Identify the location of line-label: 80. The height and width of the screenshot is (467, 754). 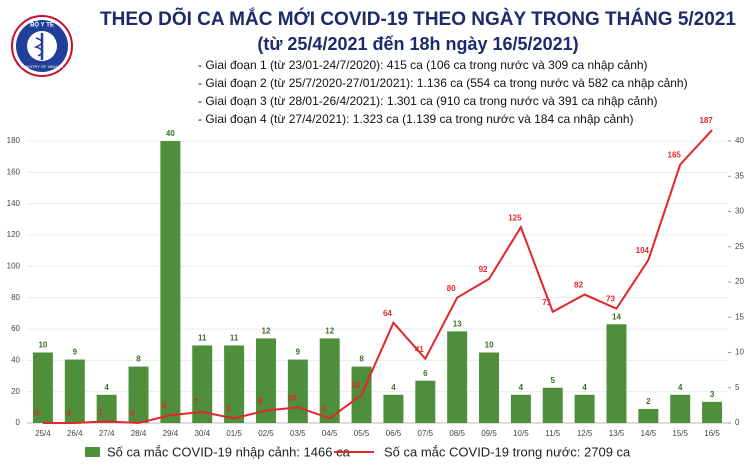
(451, 288).